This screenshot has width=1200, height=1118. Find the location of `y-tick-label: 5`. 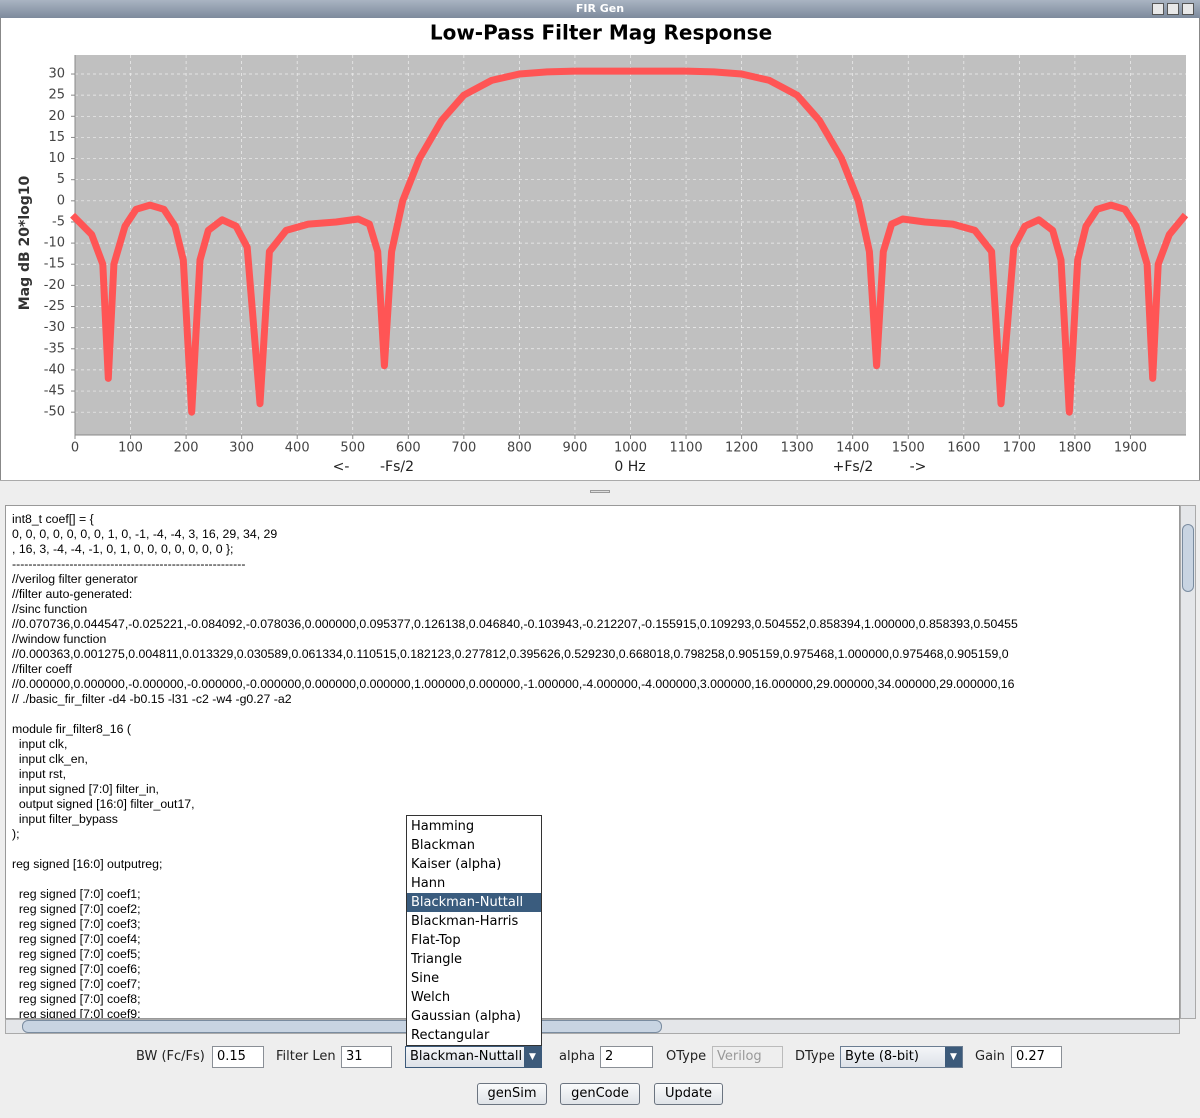

y-tick-label: 5 is located at coordinates (61, 179).